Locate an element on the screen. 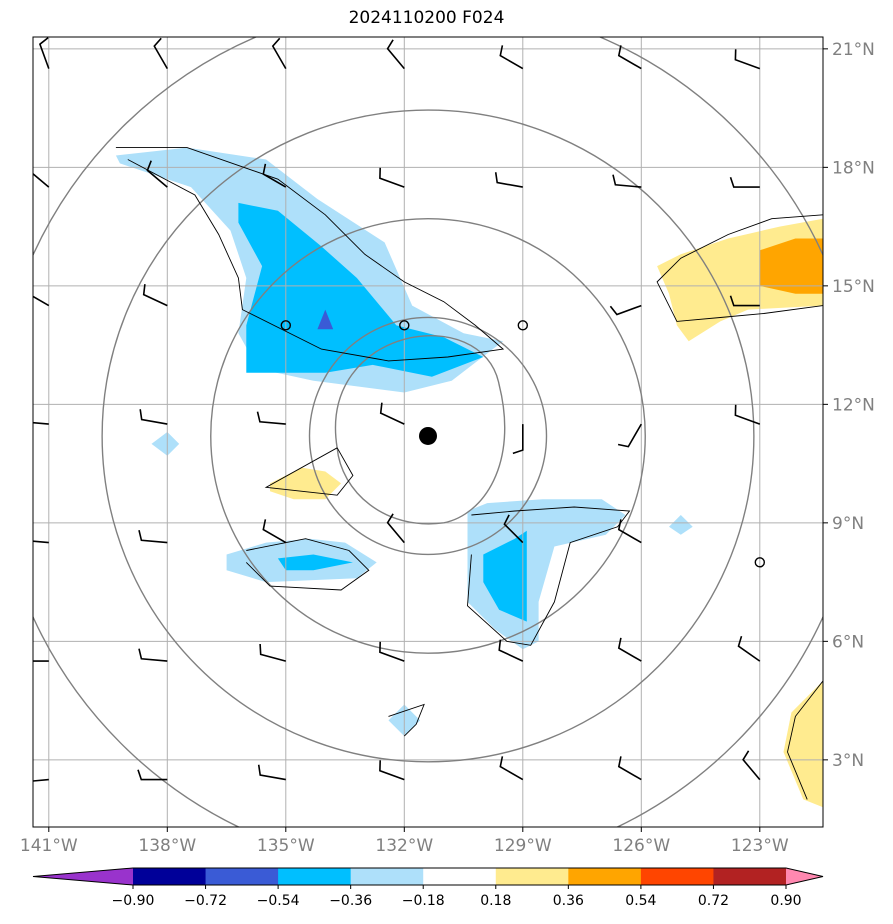 The height and width of the screenshot is (924, 893). colorbar-label: −0.36 is located at coordinates (350, 901).